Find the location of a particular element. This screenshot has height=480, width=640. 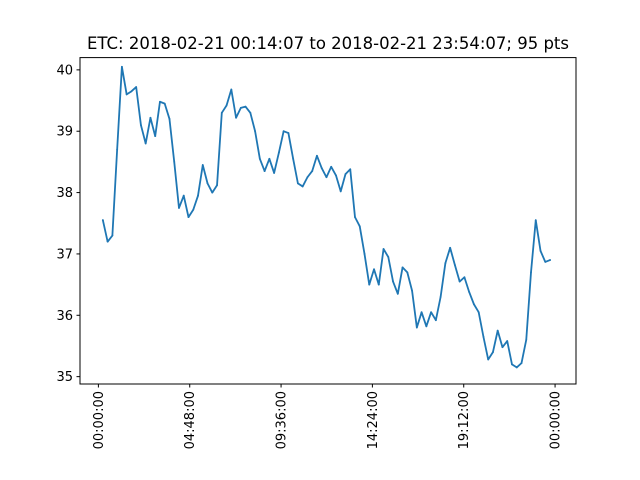

x-tick-label: 09:36:00 is located at coordinates (282, 420).